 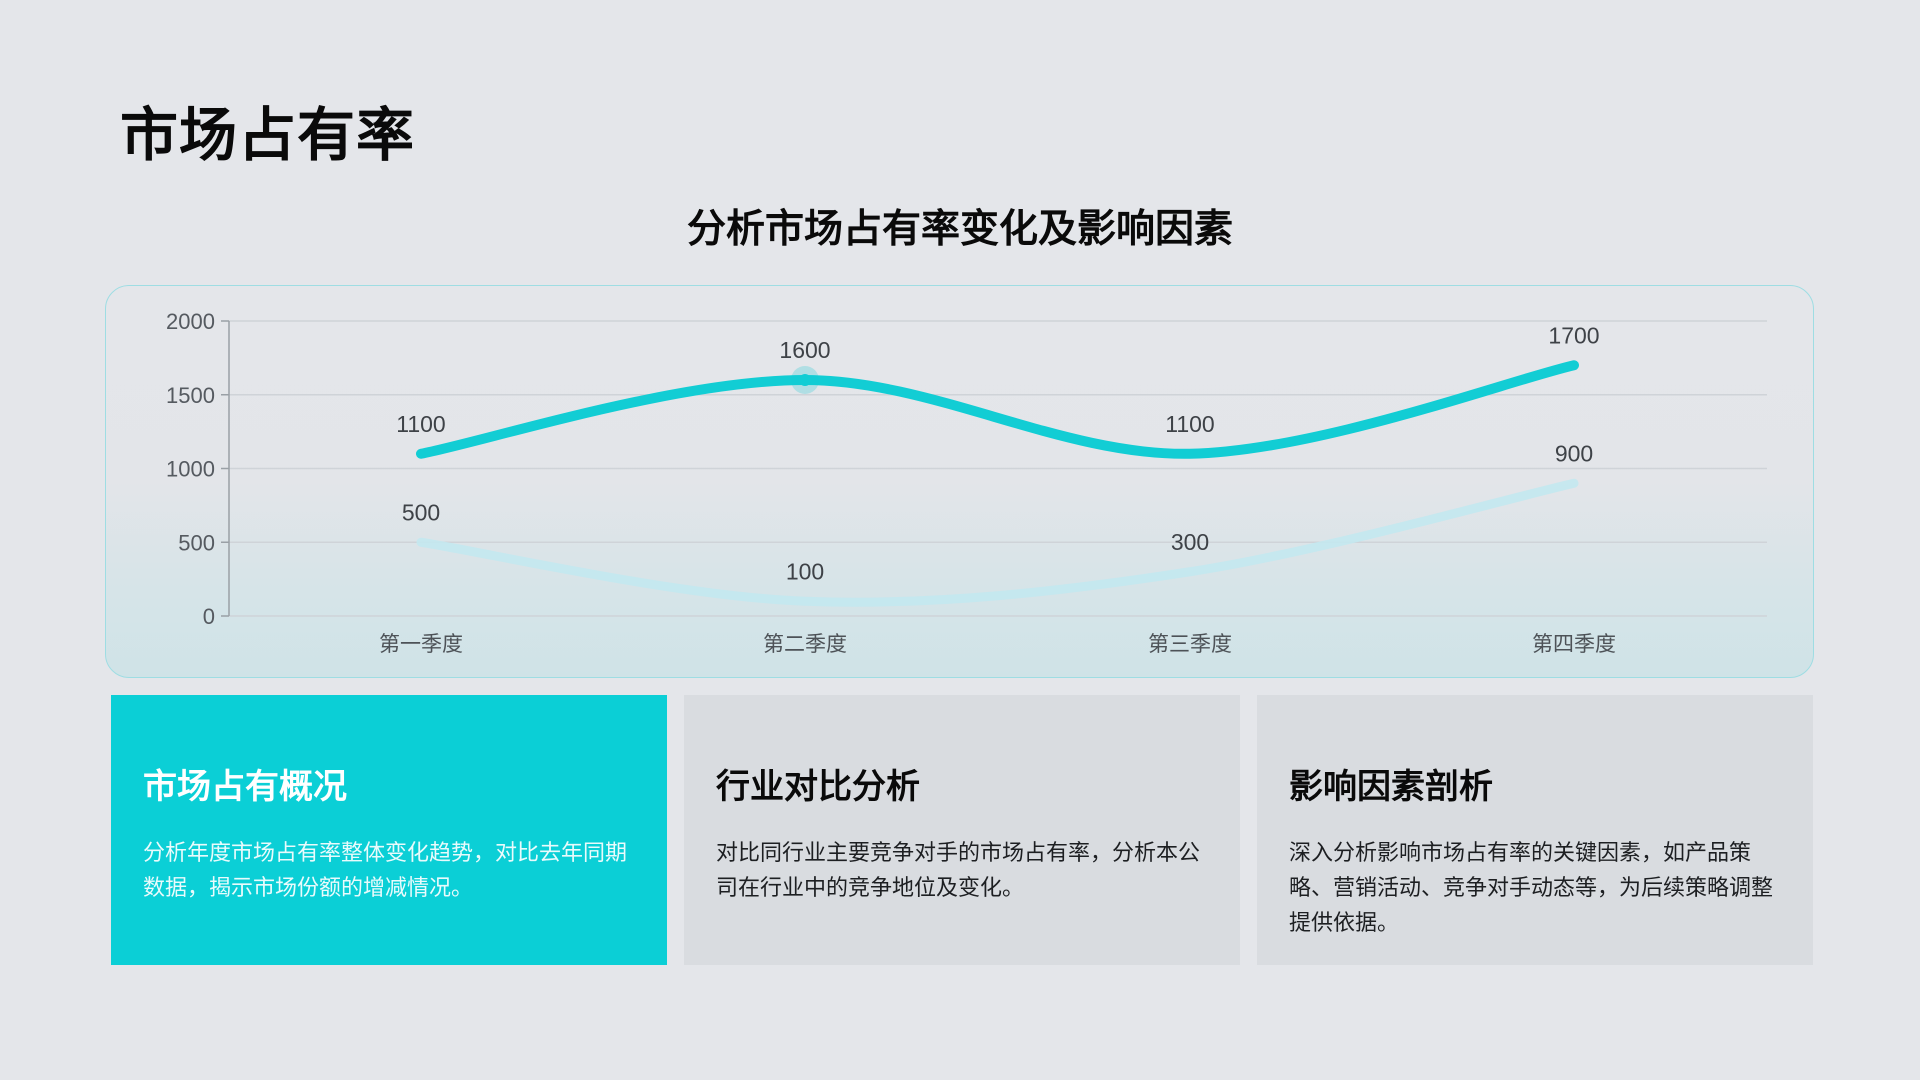 I want to click on card-title: 影响因素剖析, so click(x=1391, y=787).